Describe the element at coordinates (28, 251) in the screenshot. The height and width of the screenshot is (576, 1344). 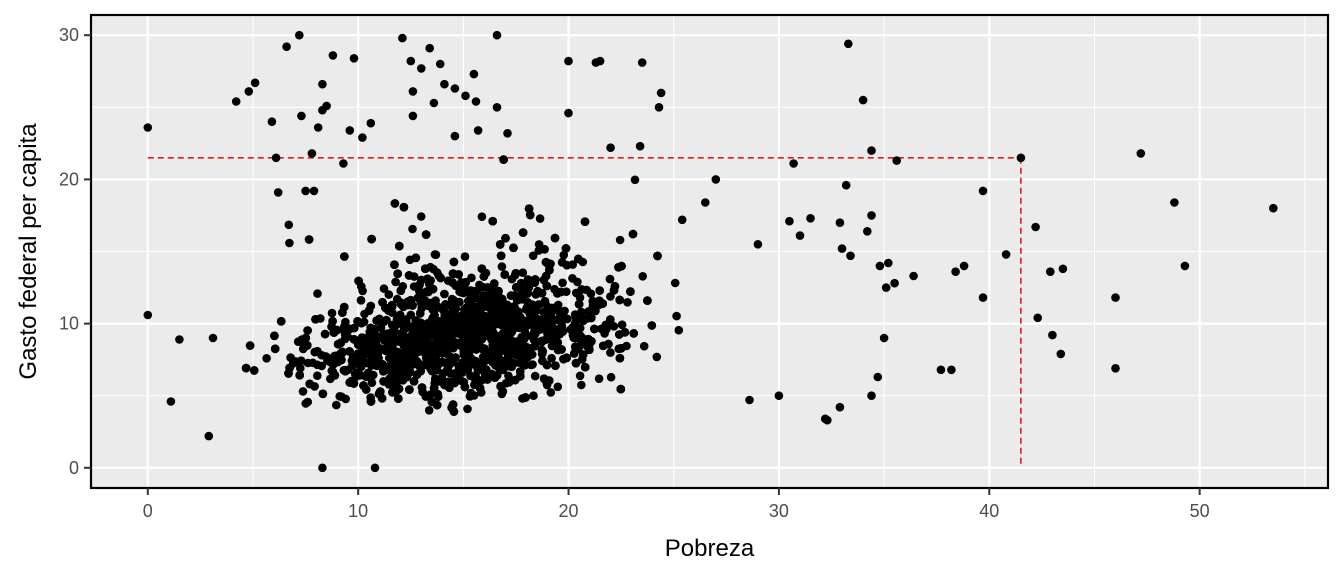
I see `y-axis-title: Gasto federal per capita` at that location.